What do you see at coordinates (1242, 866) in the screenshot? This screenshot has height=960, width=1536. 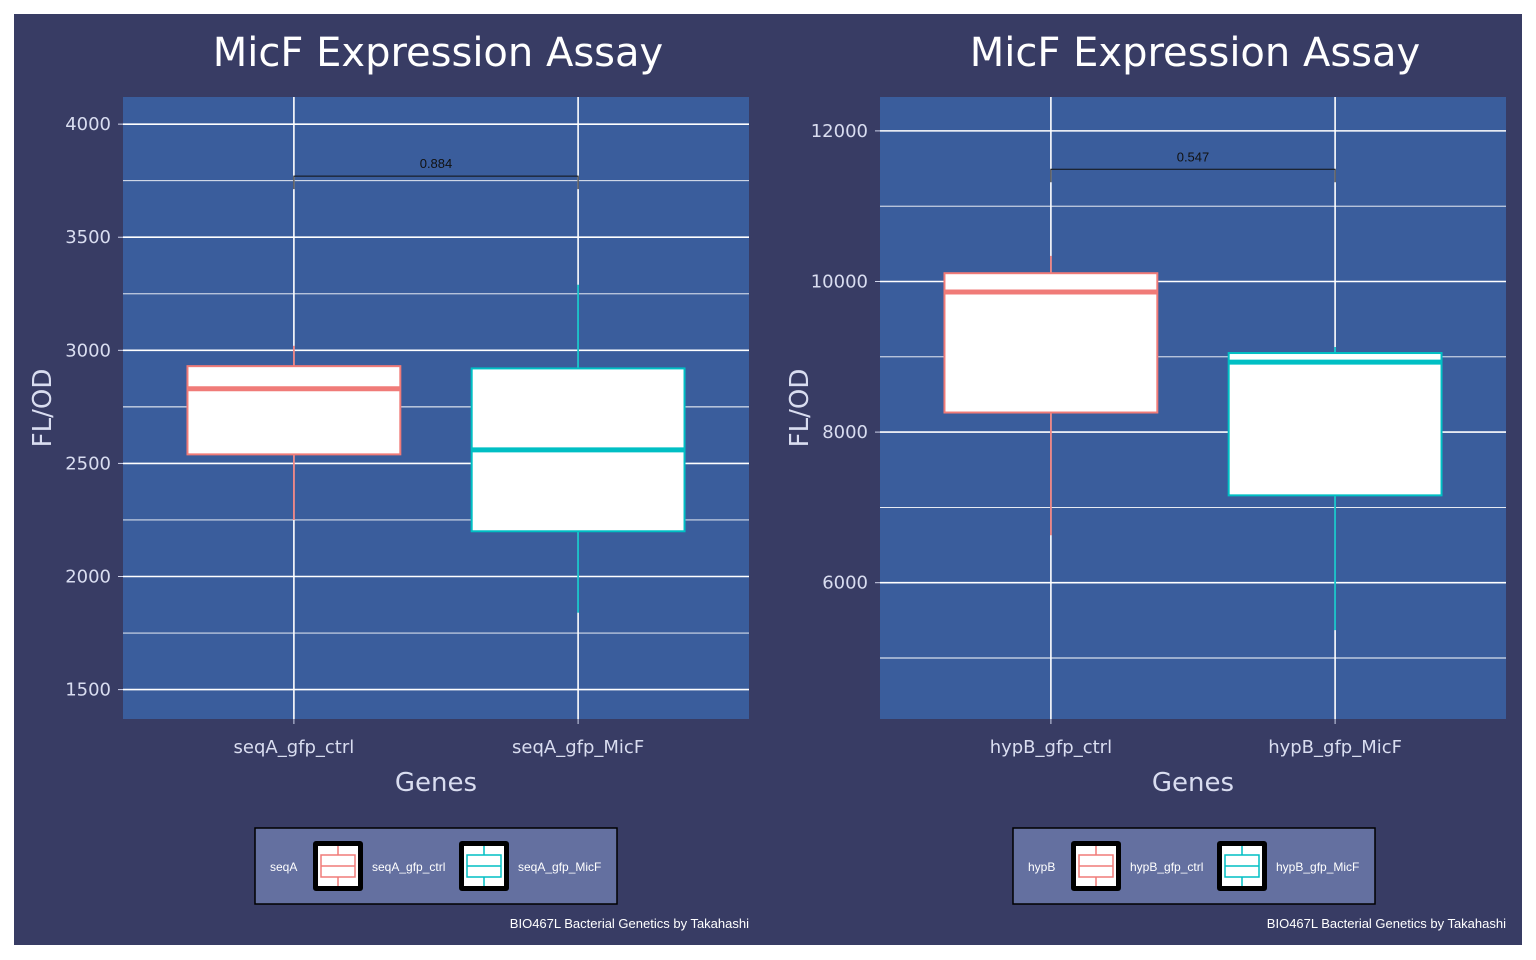 I see `legend-key-hypB_gfp_MicF` at bounding box center [1242, 866].